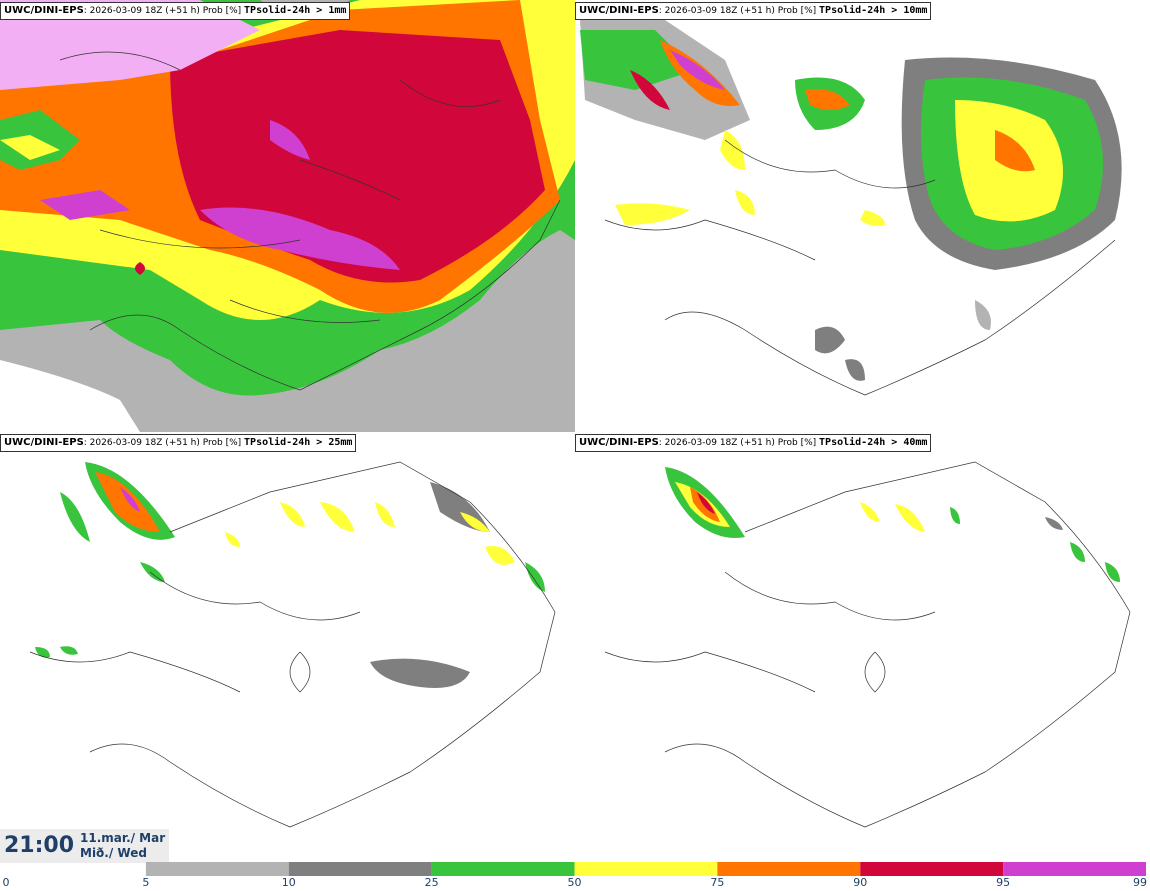 This screenshot has width=1150, height=891. I want to click on valid-time-box: 21:00 11.mar./ Mar Mið./ Wed, so click(84, 846).